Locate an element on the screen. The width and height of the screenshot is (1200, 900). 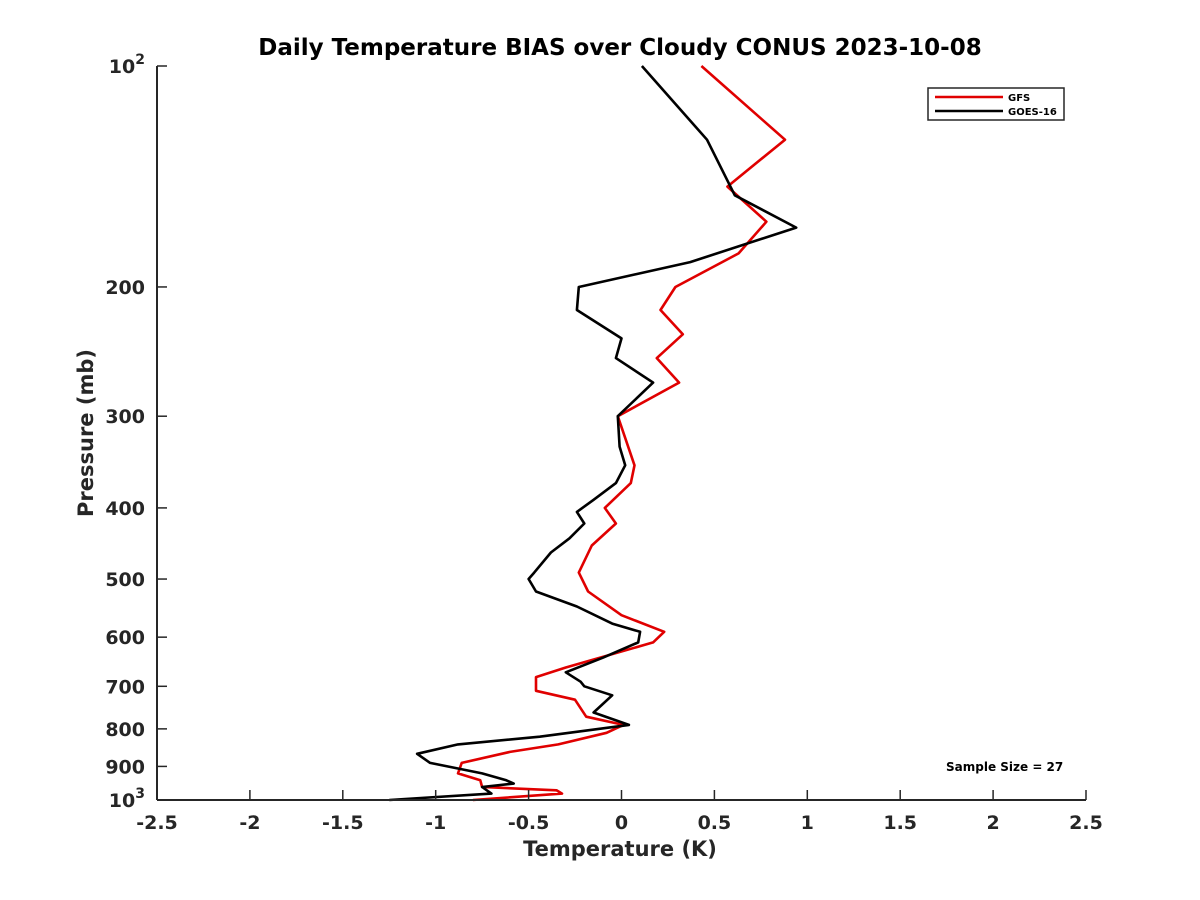
y-tick-base: 600 is located at coordinates (125, 638).